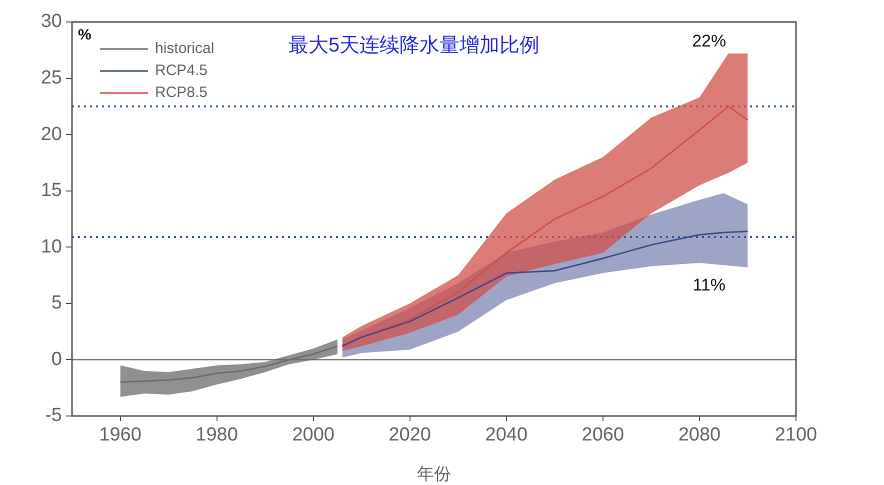 The height and width of the screenshot is (485, 884). Describe the element at coordinates (603, 435) in the screenshot. I see `x-tick-label: 2060` at that location.